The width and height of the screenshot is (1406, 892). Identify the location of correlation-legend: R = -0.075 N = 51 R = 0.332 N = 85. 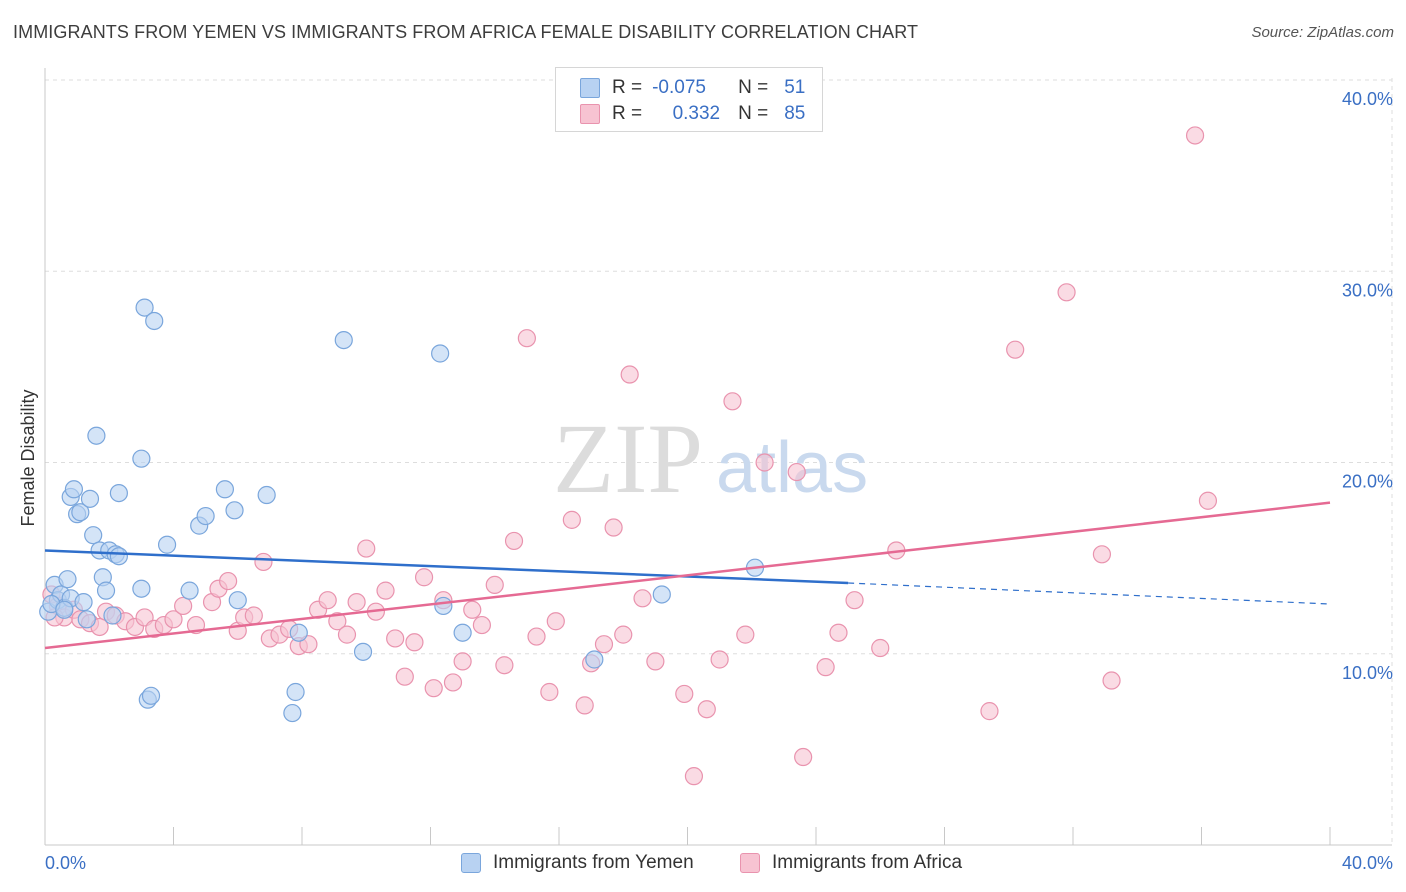
(689, 99).